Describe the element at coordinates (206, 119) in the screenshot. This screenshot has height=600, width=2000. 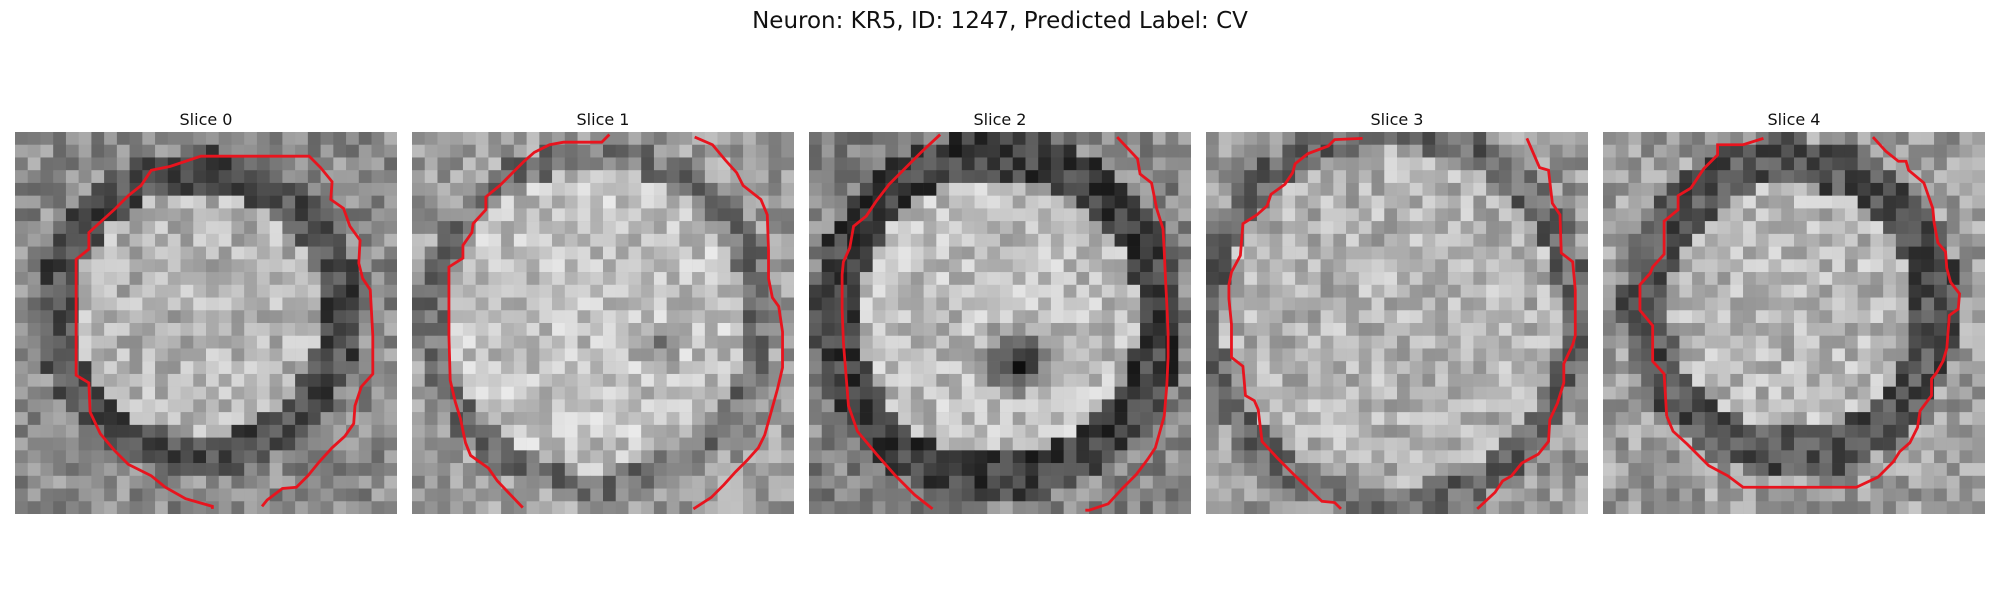
I see `slice-title: Slice 0` at that location.